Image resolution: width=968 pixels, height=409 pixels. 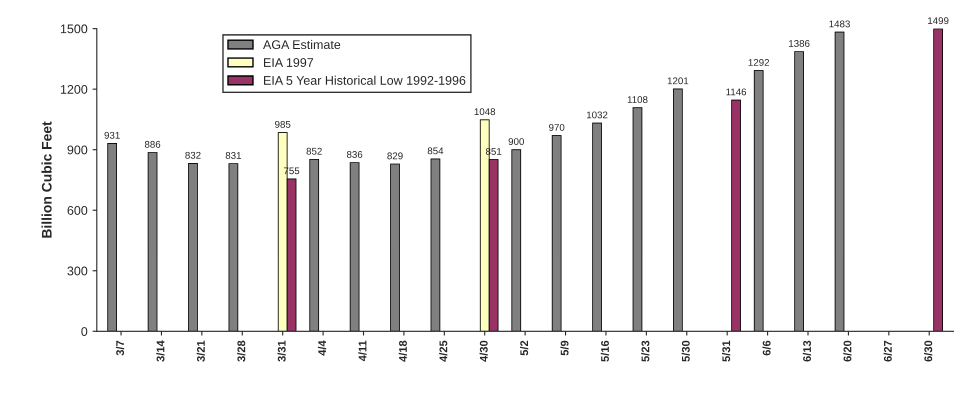 I want to click on data-label: 970, so click(x=556, y=127).